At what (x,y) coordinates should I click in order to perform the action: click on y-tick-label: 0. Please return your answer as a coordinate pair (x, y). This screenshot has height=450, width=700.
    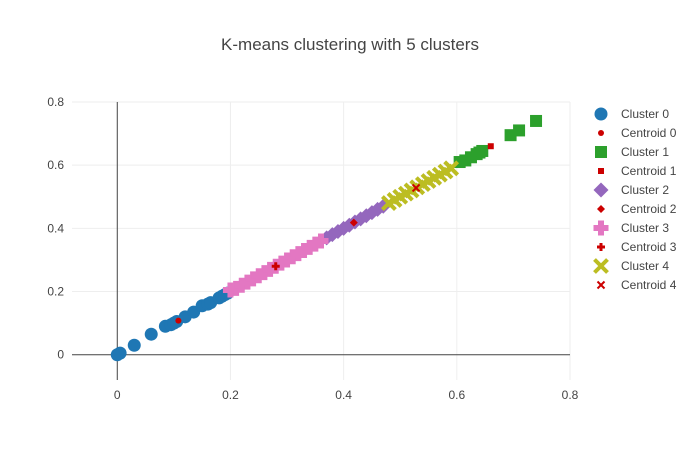
    Looking at the image, I should click on (60, 355).